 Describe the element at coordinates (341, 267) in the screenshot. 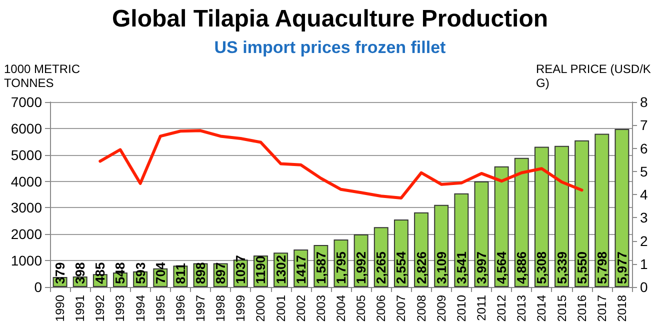

I see `data-label: 1,795` at that location.